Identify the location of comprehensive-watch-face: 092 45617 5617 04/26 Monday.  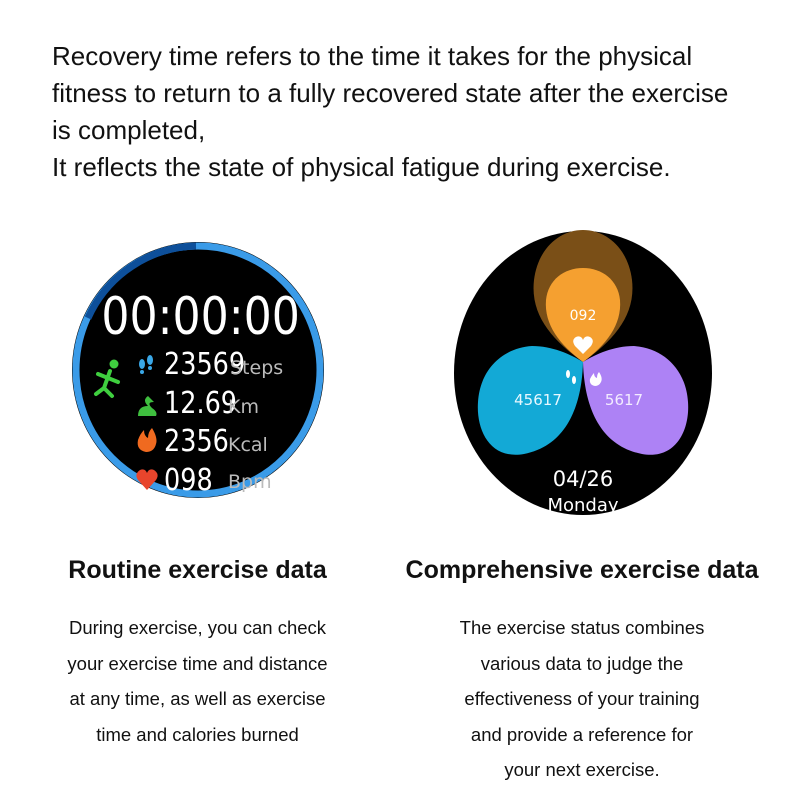
(583, 373).